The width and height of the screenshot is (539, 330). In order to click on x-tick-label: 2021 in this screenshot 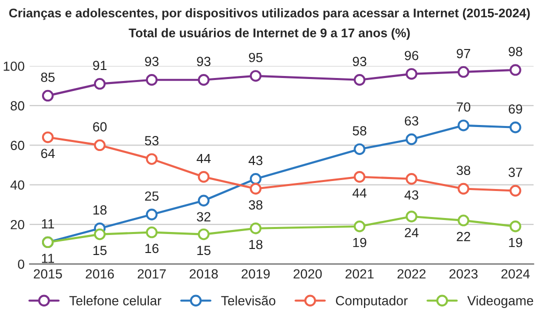, I will do `click(360, 274)`.